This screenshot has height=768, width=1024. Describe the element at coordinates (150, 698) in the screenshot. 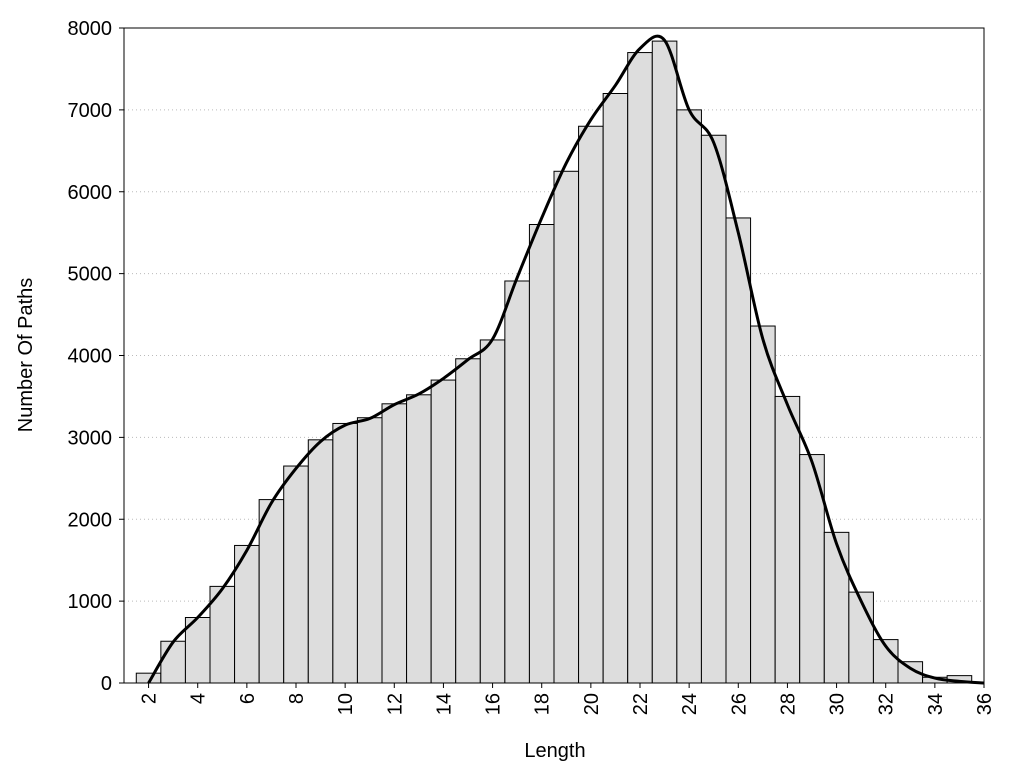

I see `x-tick-label: 2` at that location.